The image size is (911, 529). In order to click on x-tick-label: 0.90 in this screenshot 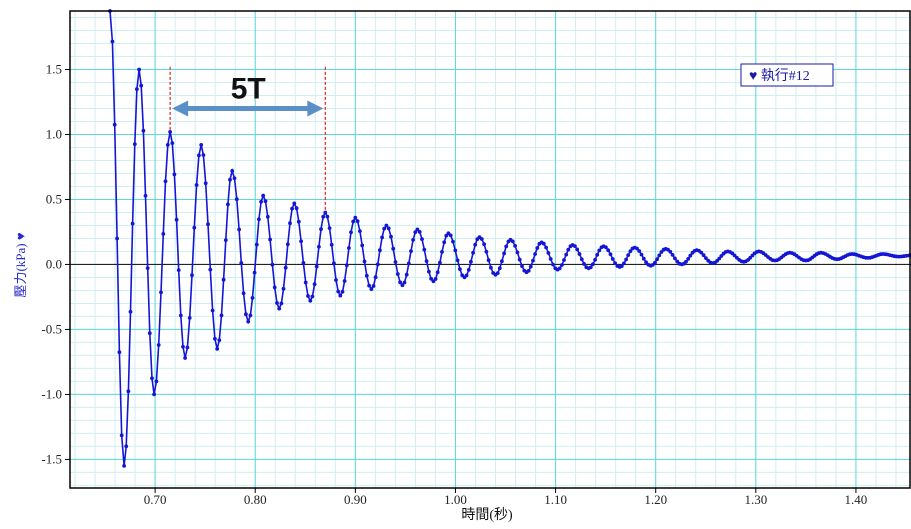, I will do `click(355, 499)`.